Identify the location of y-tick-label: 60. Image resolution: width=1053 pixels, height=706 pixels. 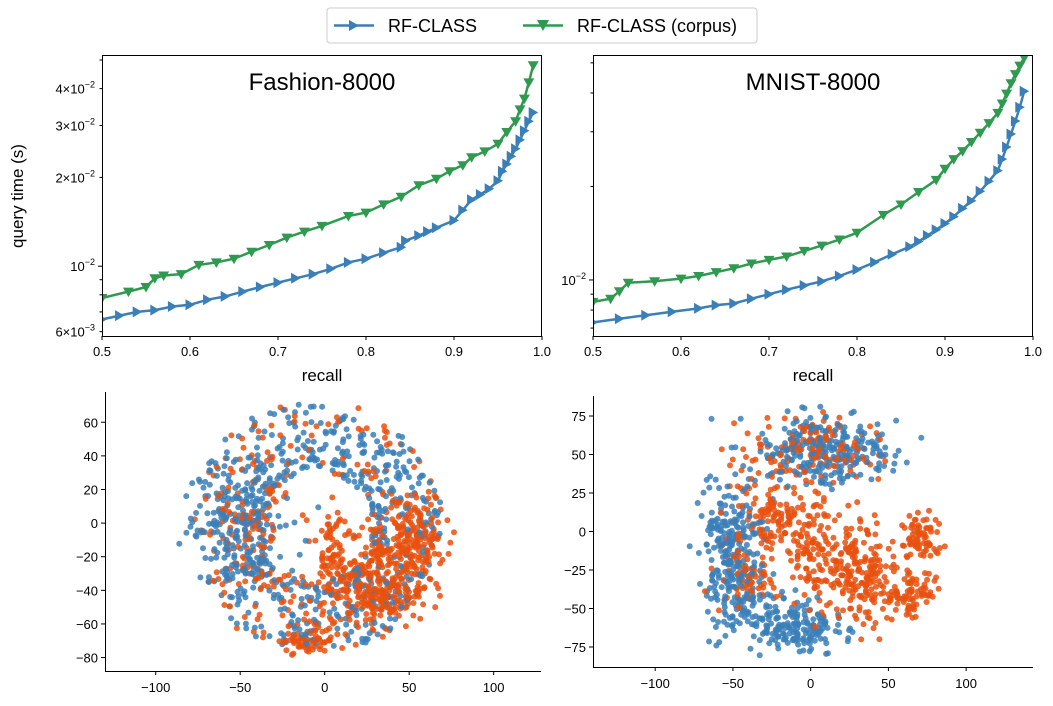
(91, 422).